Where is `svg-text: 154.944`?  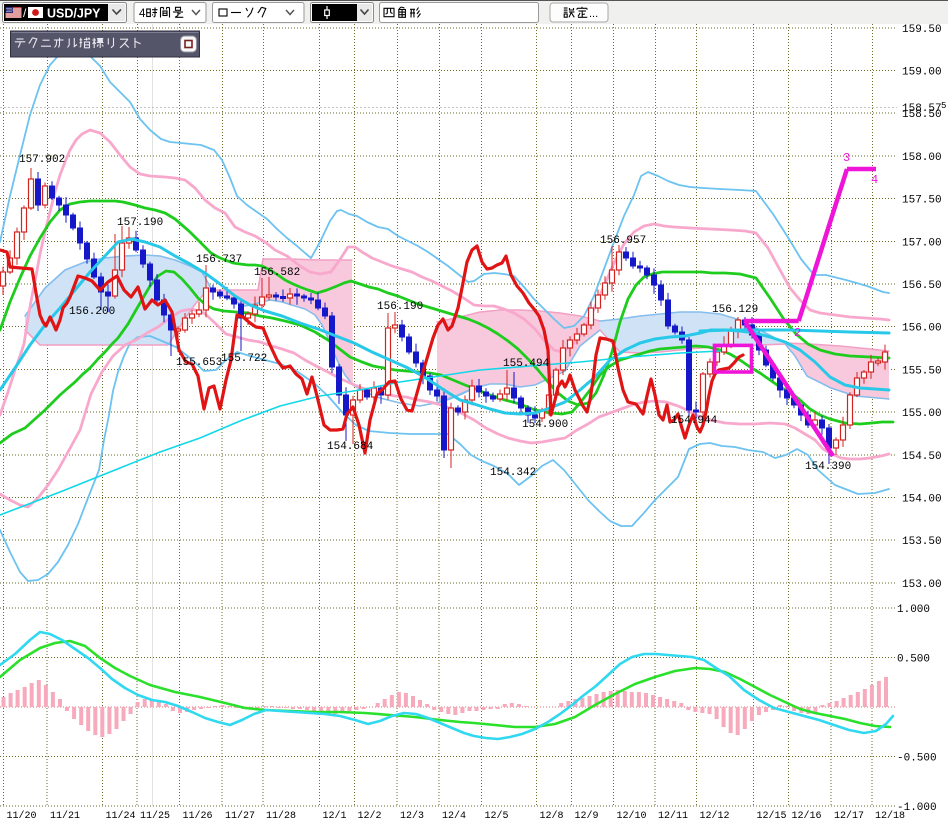 svg-text: 154.944 is located at coordinates (694, 421).